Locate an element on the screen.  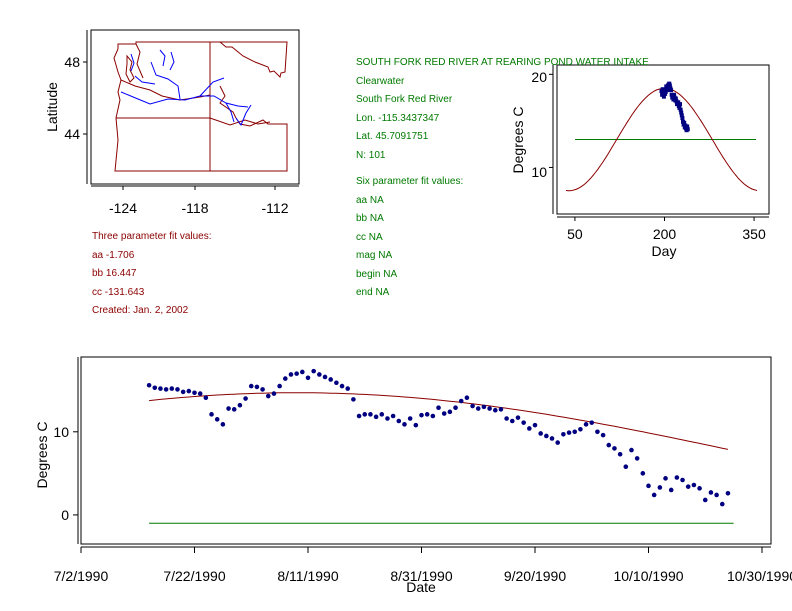
station-longitude: Lon. -115.3437347 is located at coordinates (398, 118).